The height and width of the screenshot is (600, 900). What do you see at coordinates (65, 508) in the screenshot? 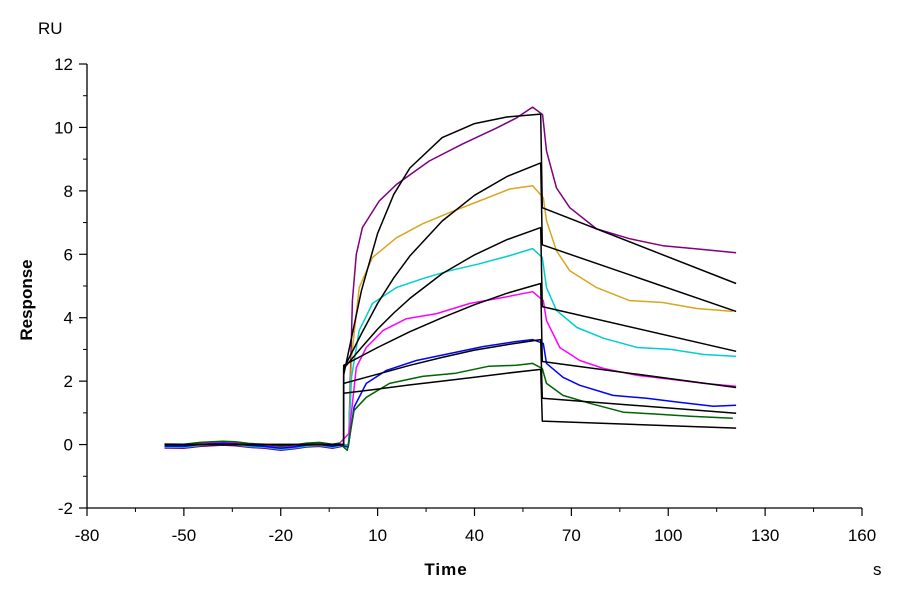
I see `y-tick-label: -2` at bounding box center [65, 508].